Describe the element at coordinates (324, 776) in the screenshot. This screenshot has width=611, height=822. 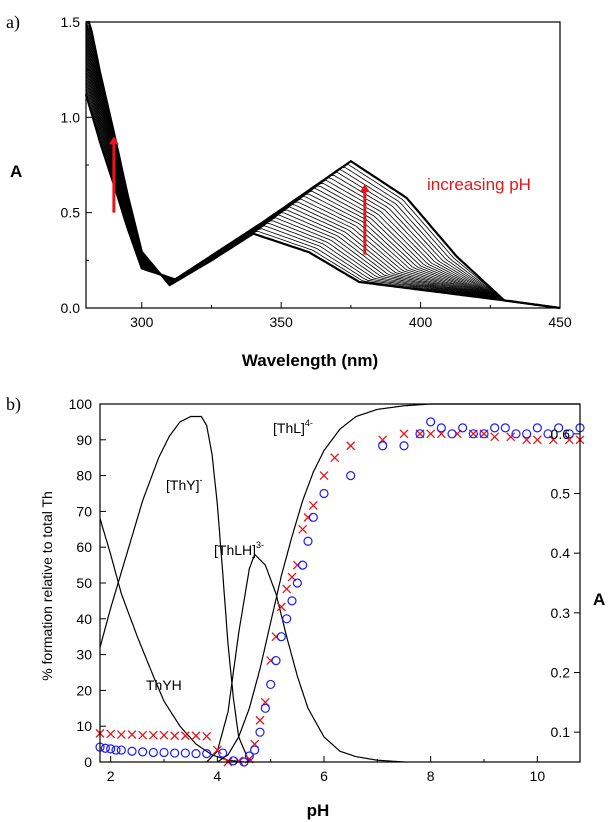
I see `x-tick-label: 6` at that location.